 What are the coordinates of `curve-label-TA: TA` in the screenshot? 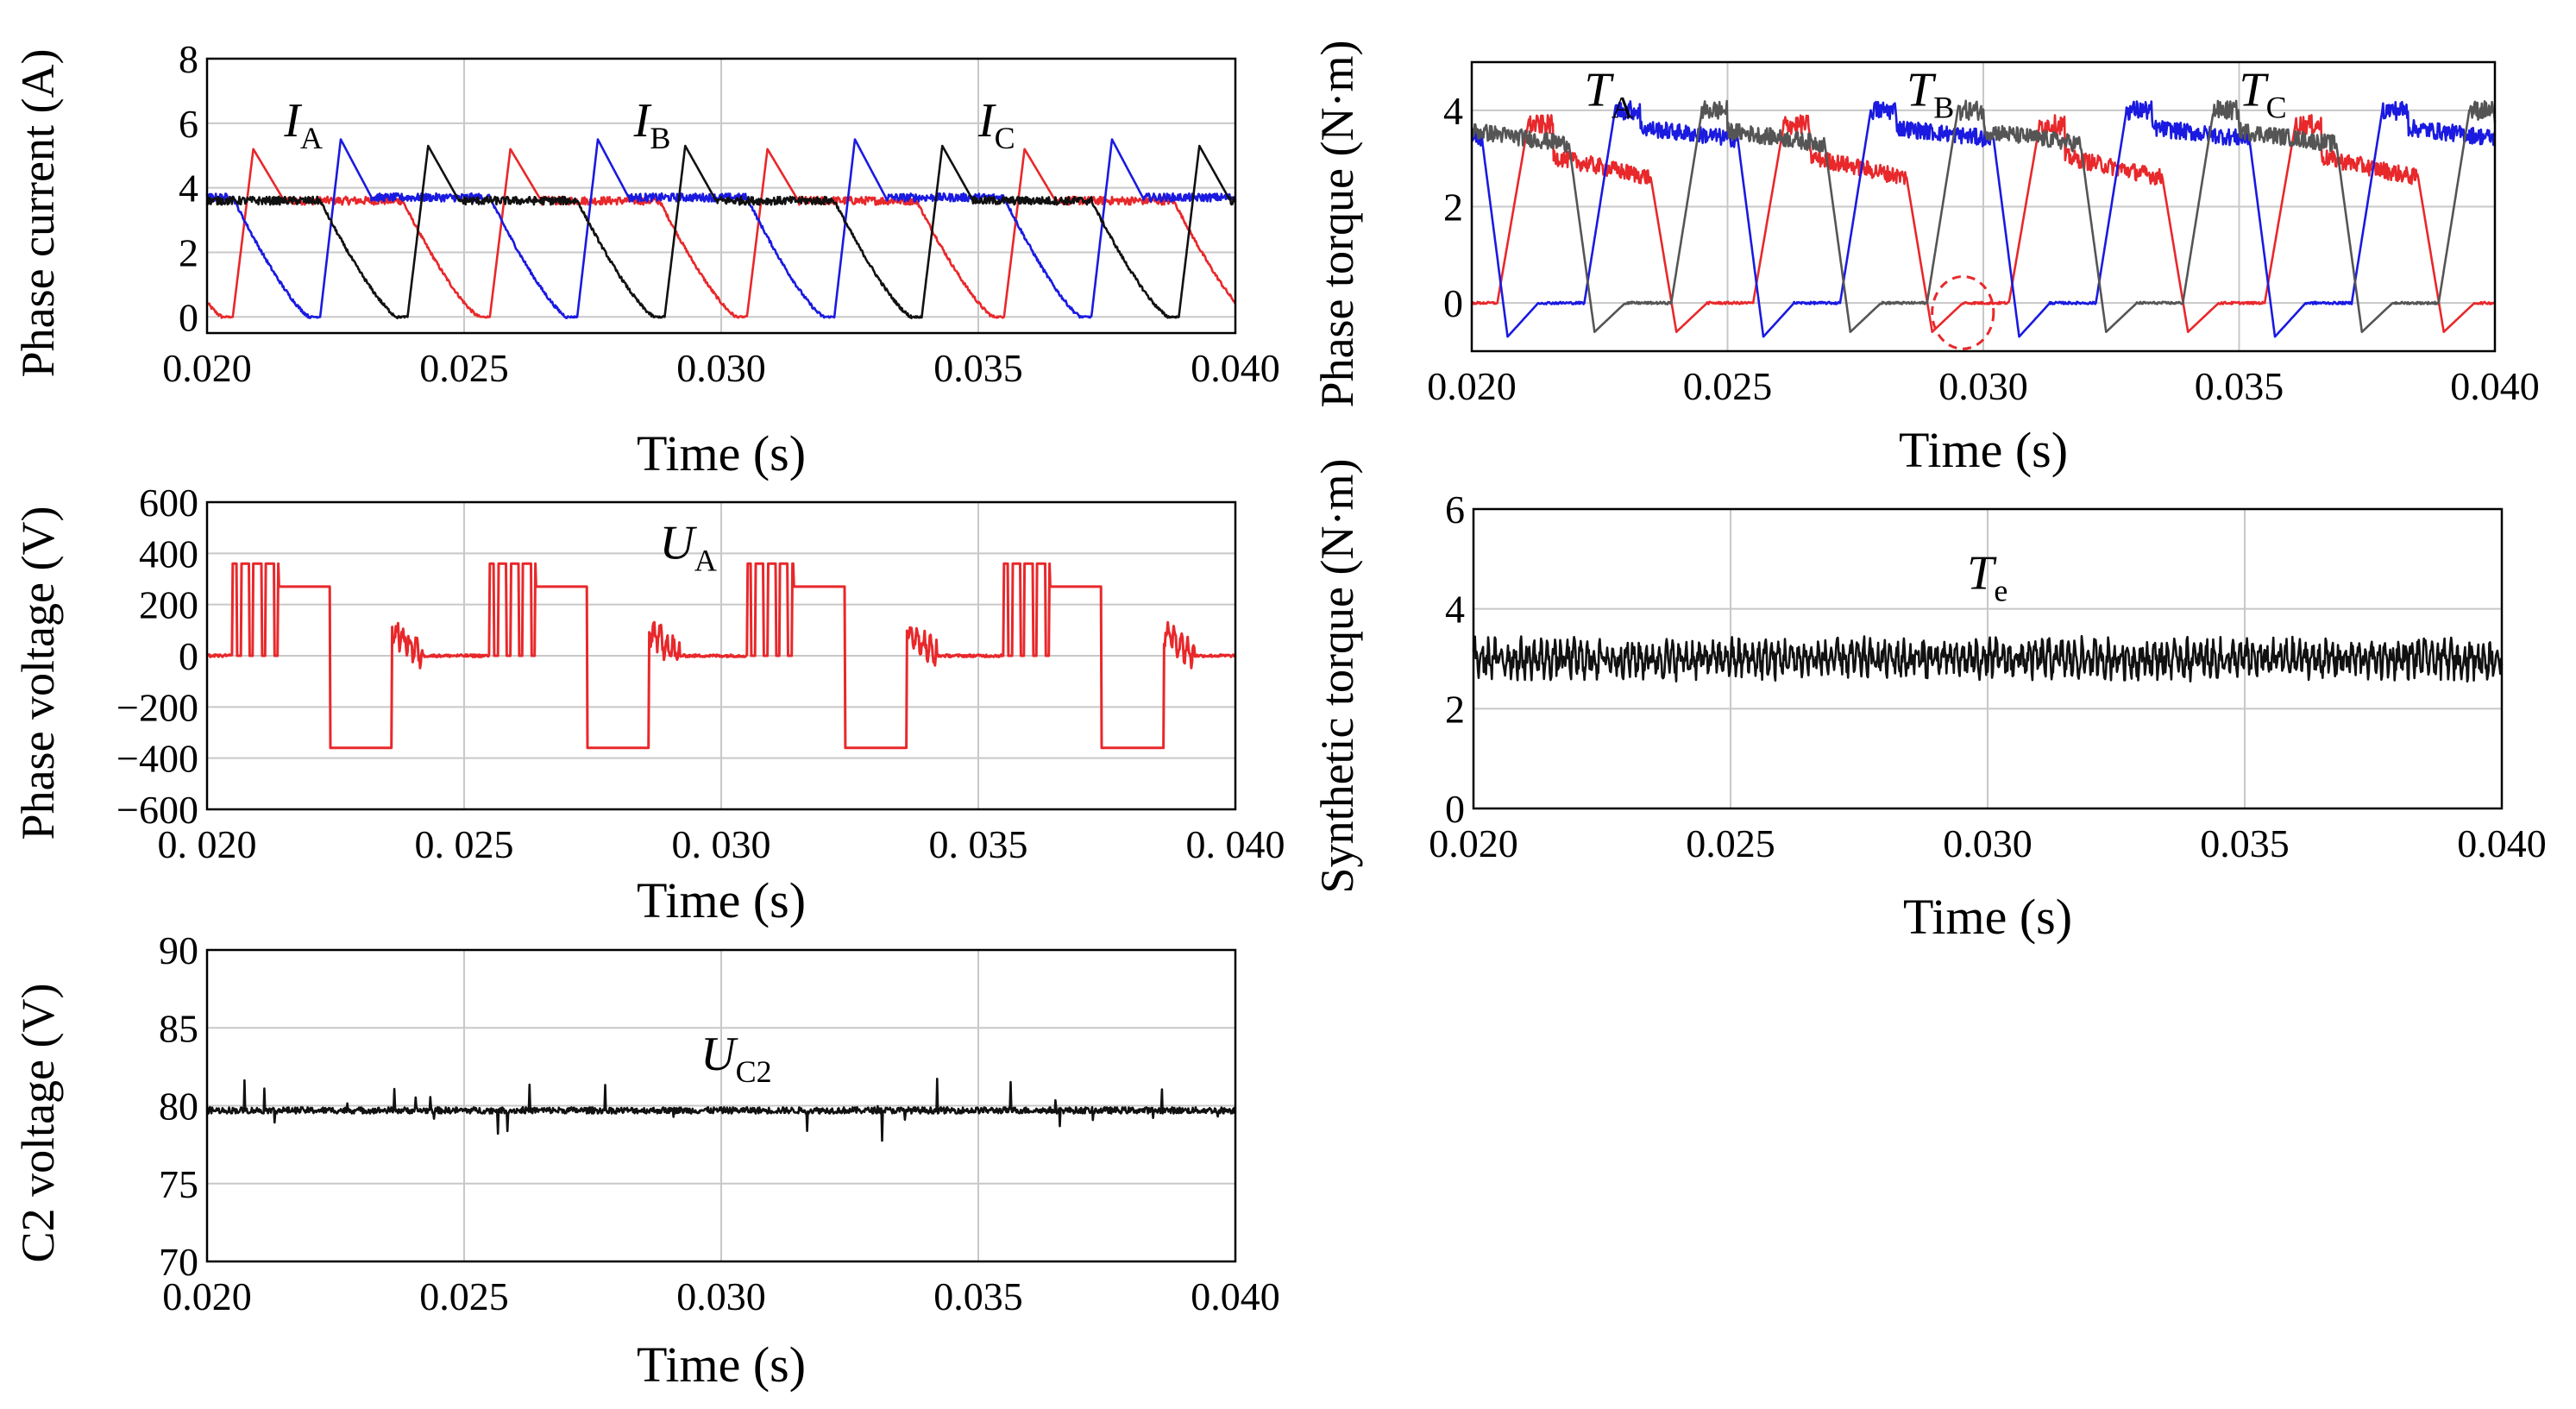 It's located at (1608, 93).